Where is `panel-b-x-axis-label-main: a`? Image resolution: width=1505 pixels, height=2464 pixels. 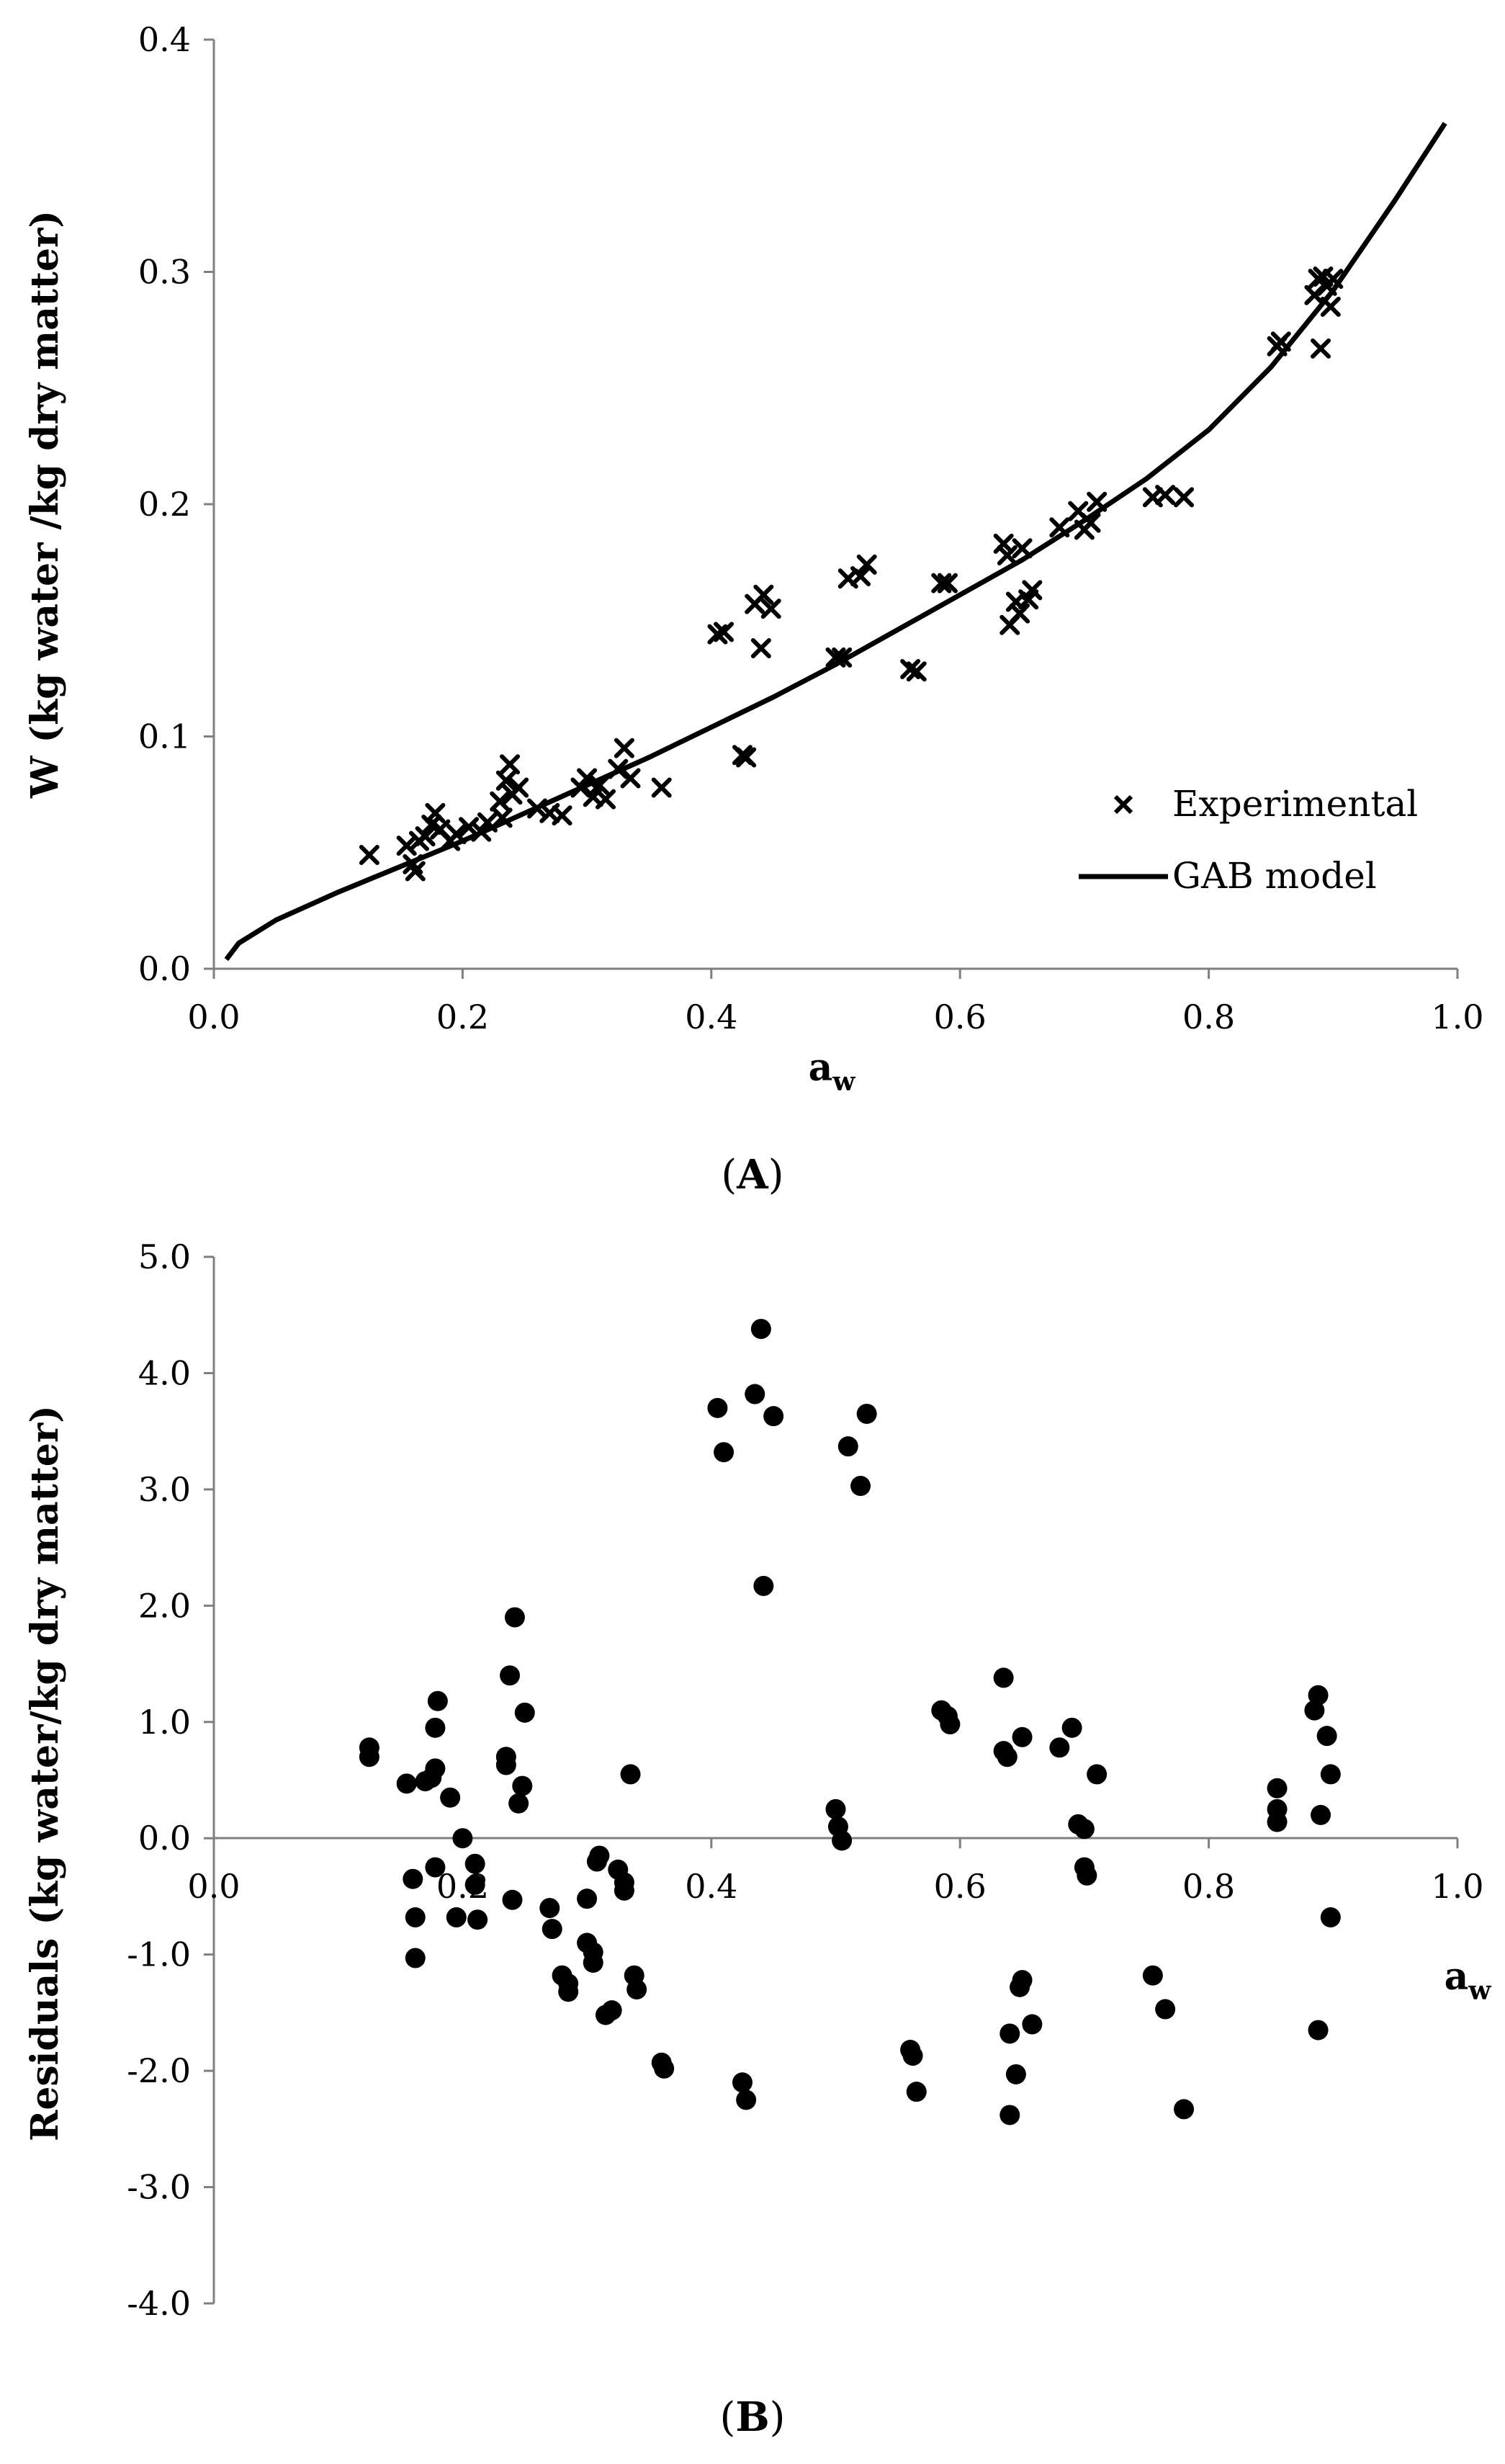
panel-b-x-axis-label-main: a is located at coordinates (1457, 1977).